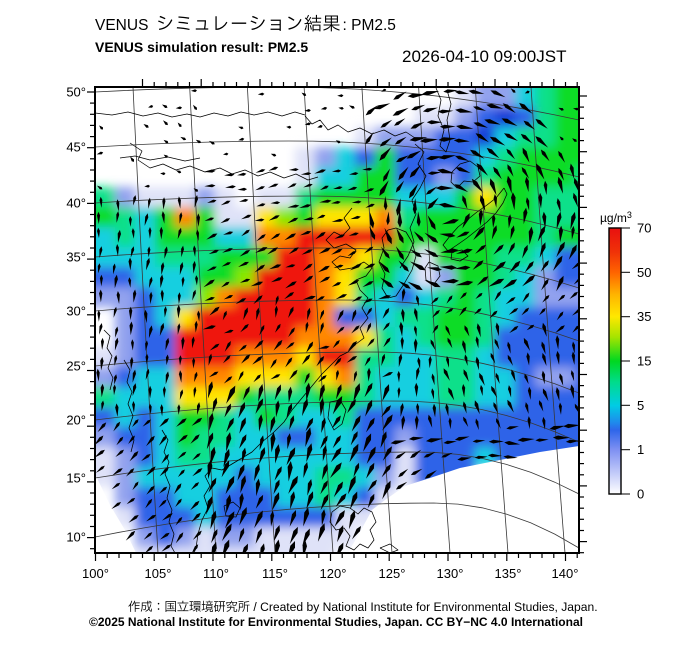 Image resolution: width=700 pixels, height=649 pixels. Describe the element at coordinates (392, 573) in the screenshot. I see `svg-text: 125°` at that location.